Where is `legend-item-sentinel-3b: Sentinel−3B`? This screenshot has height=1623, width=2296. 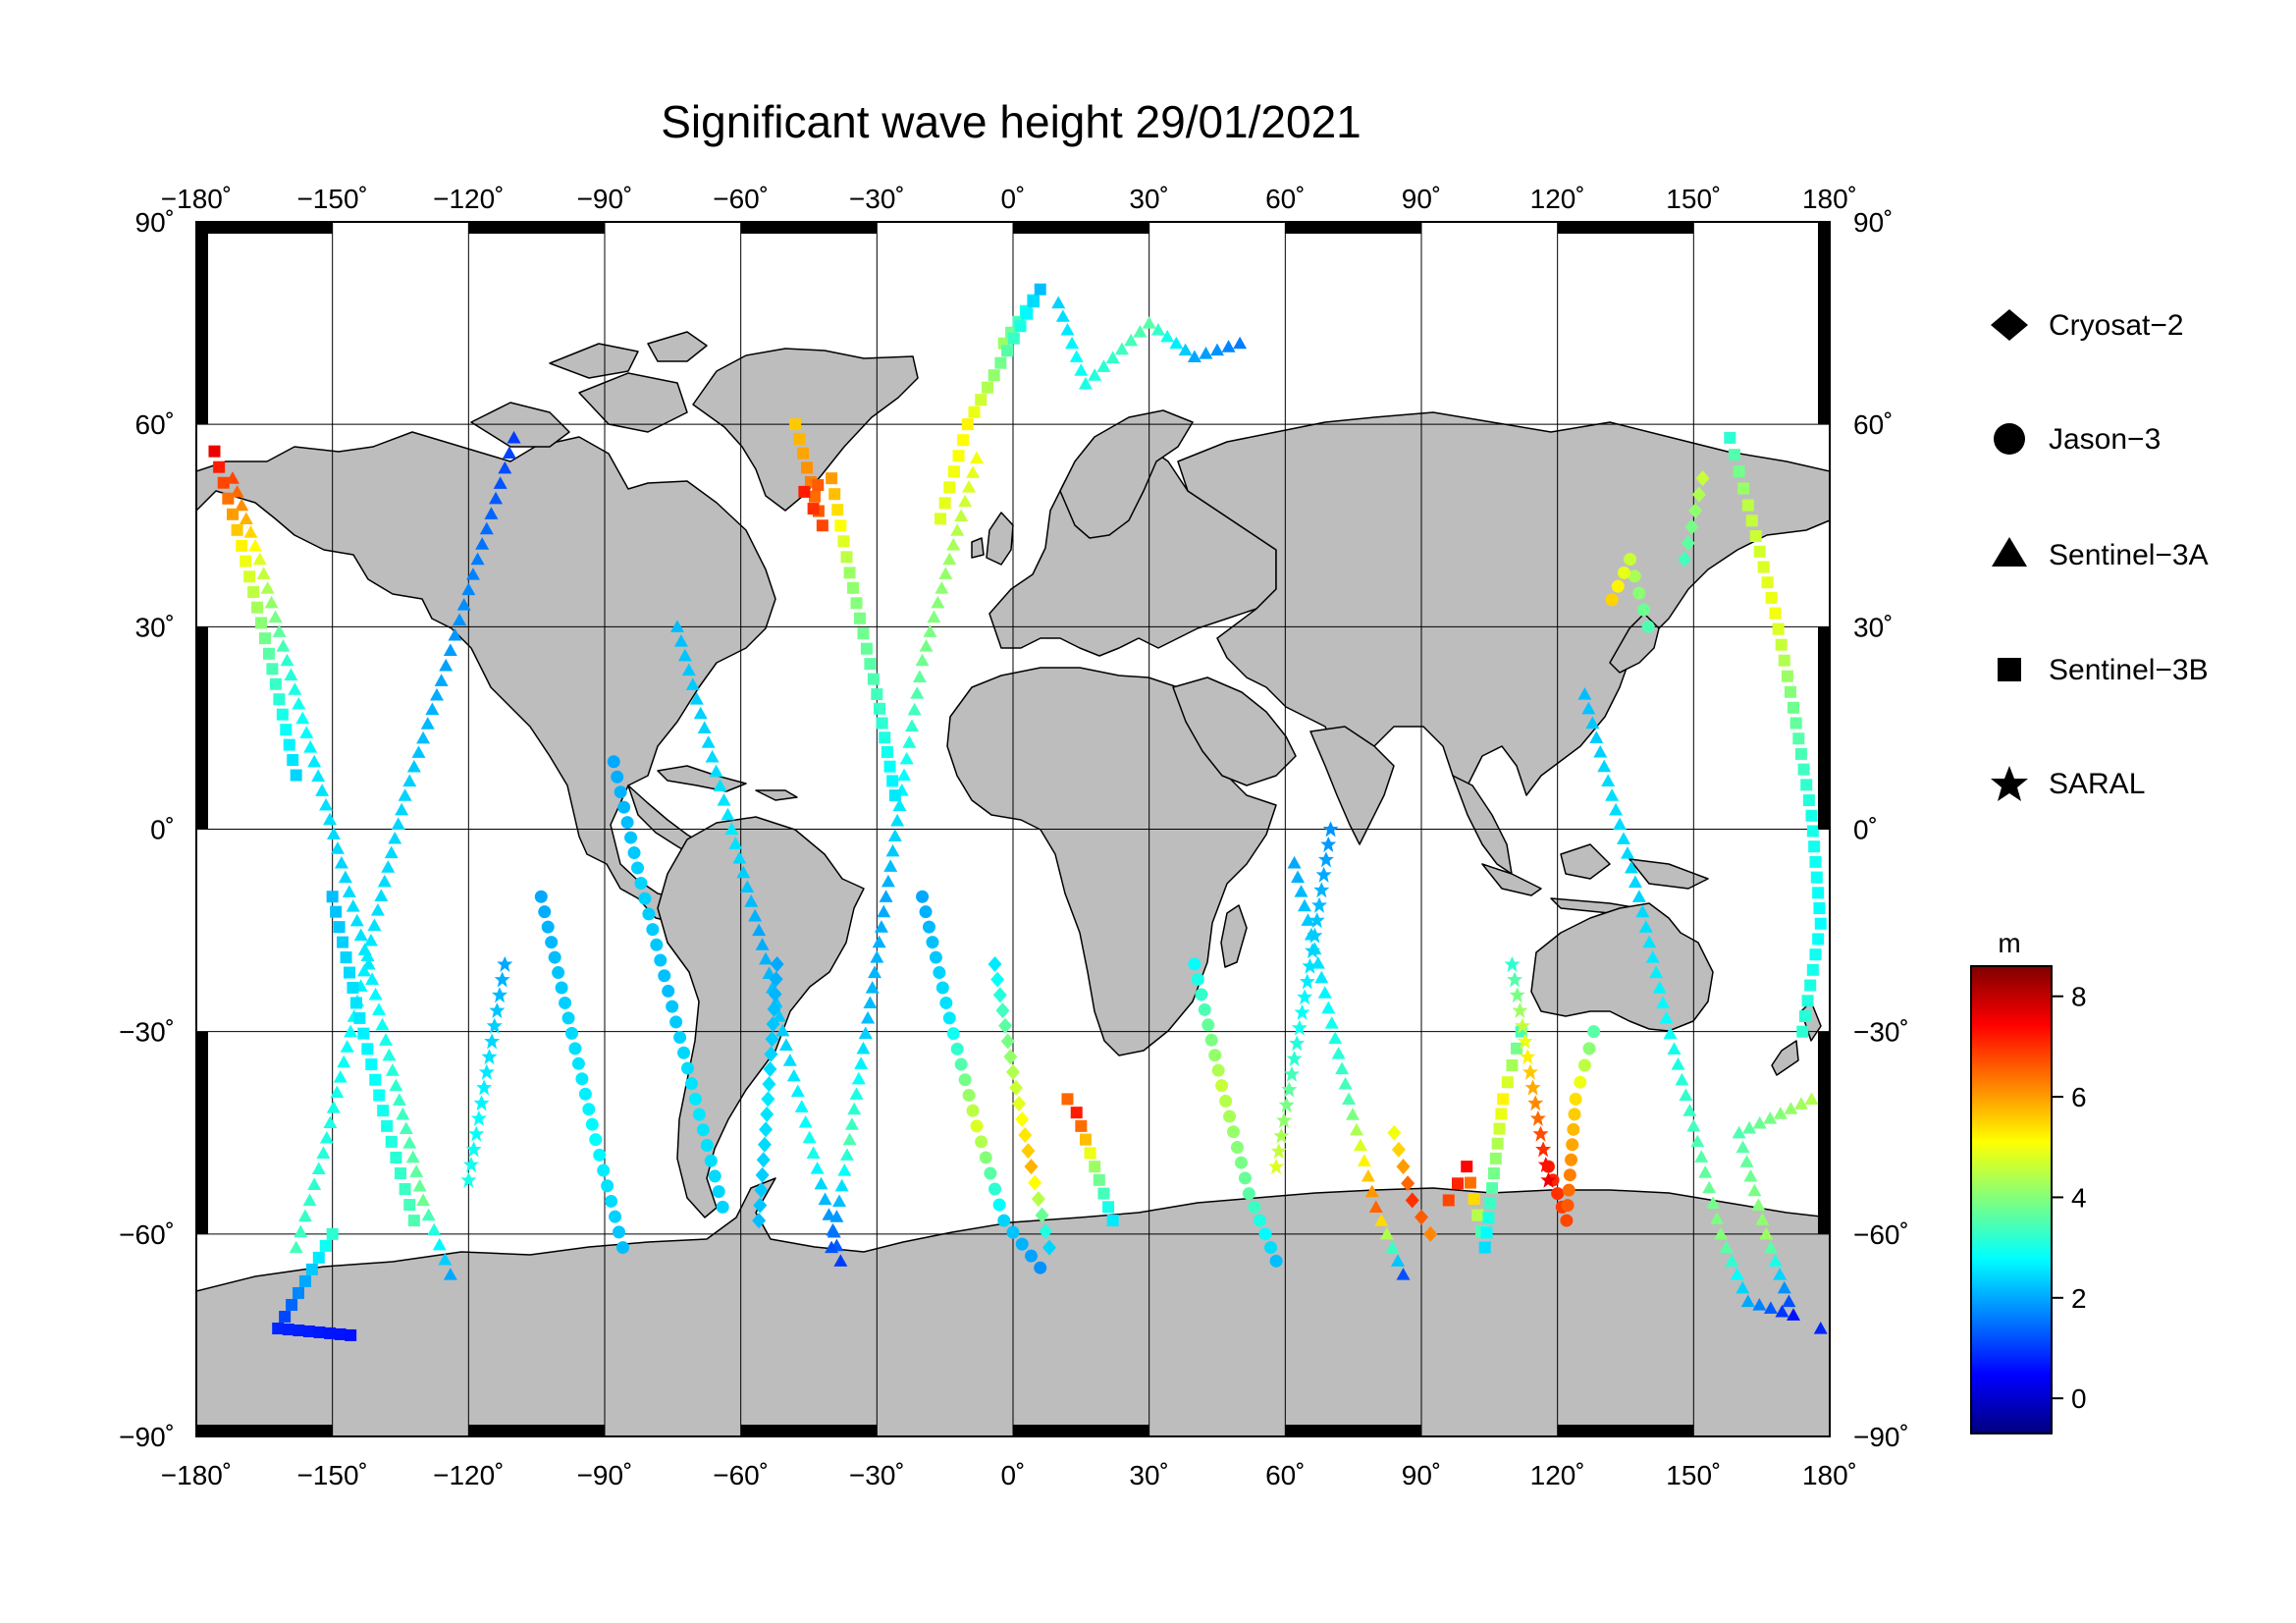
legend-item-sentinel-3b: Sentinel−3B is located at coordinates (2103, 670).